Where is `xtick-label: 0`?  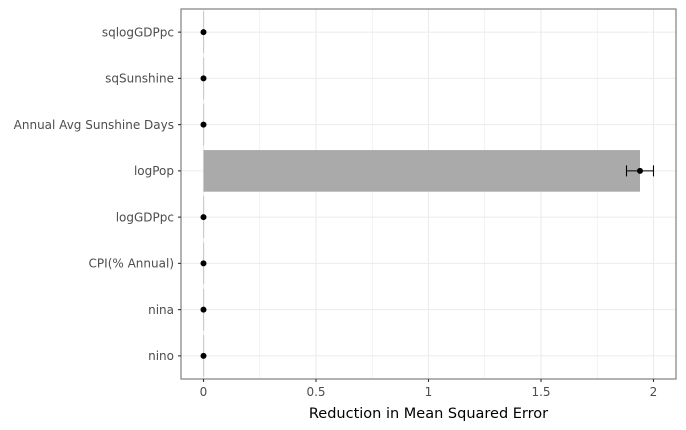 xtick-label: 0 is located at coordinates (204, 392).